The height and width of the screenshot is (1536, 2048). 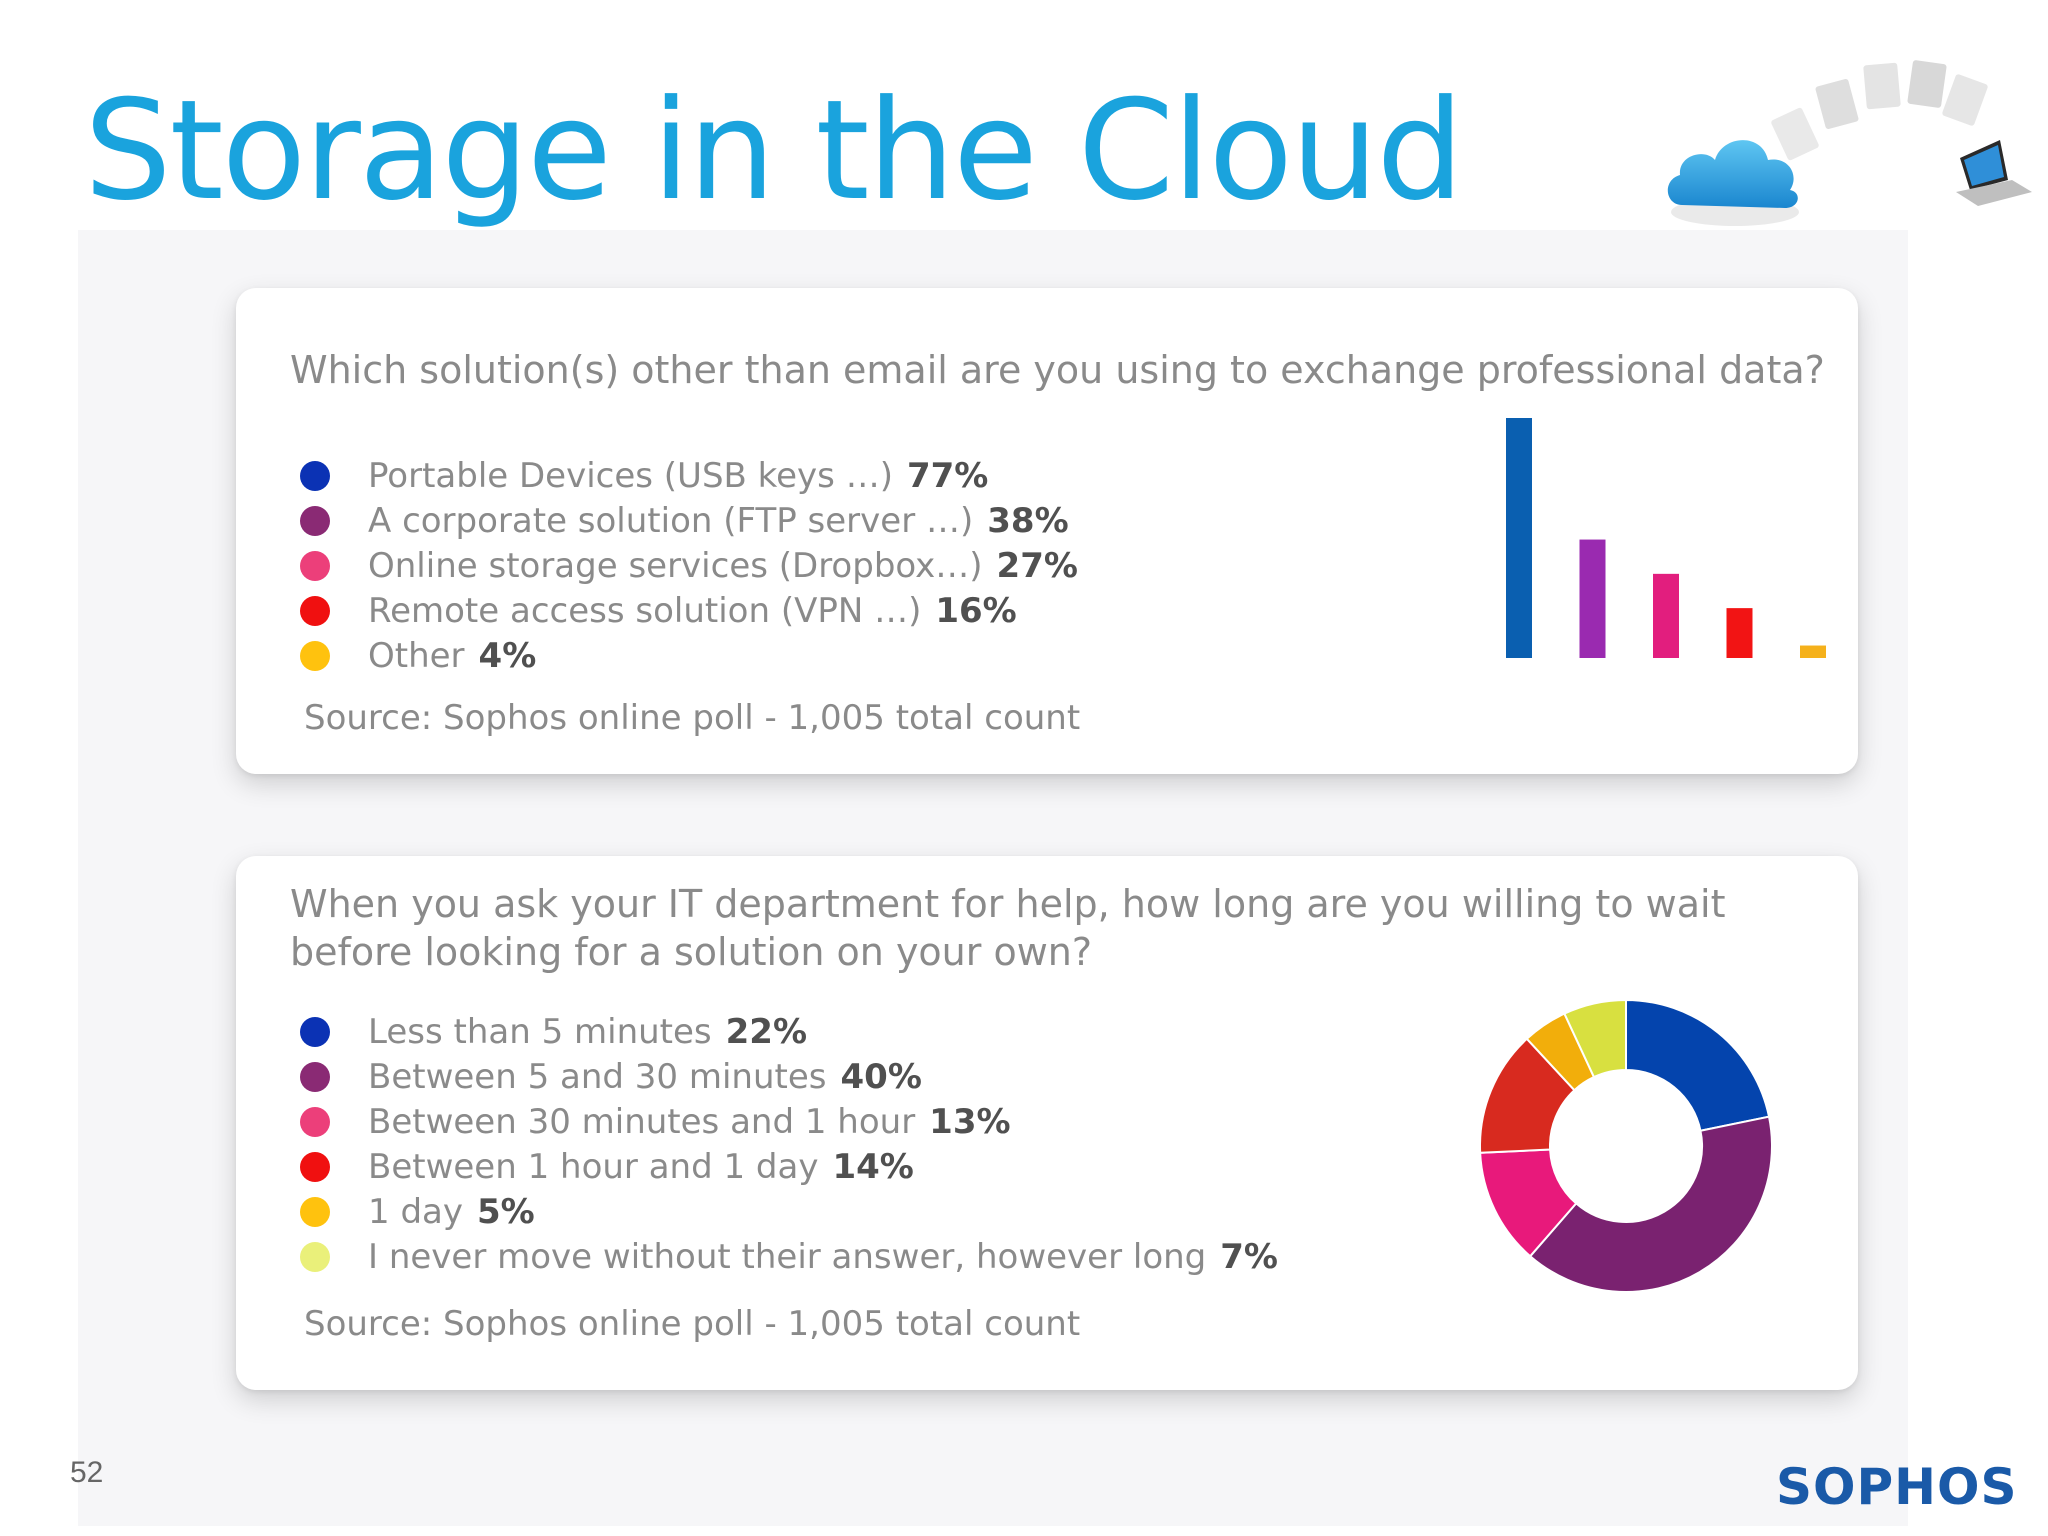 I want to click on legend-label: Between 5 and 30 minutes, so click(x=597, y=1077).